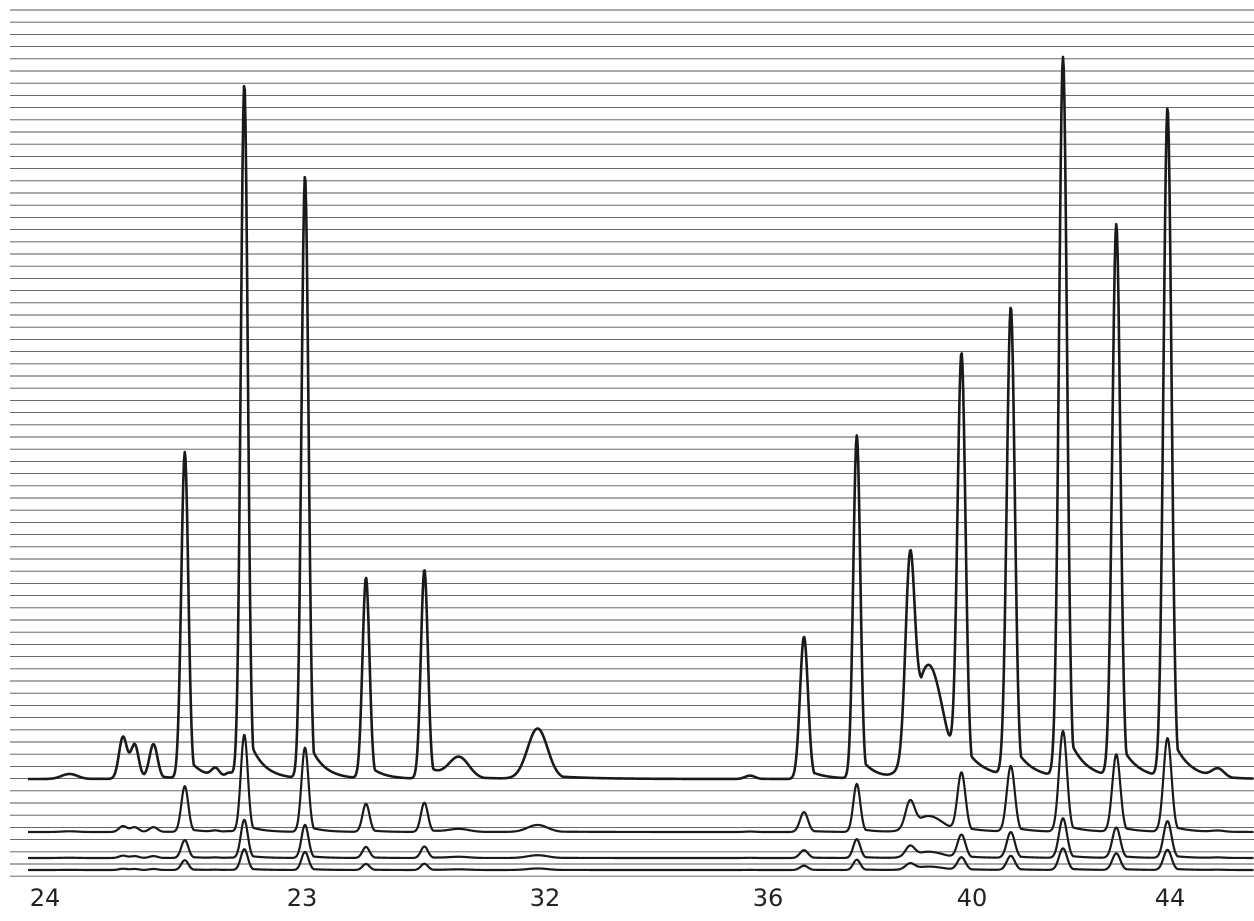 The width and height of the screenshot is (1254, 921). What do you see at coordinates (768, 898) in the screenshot?
I see `x-tick-label: 36` at bounding box center [768, 898].